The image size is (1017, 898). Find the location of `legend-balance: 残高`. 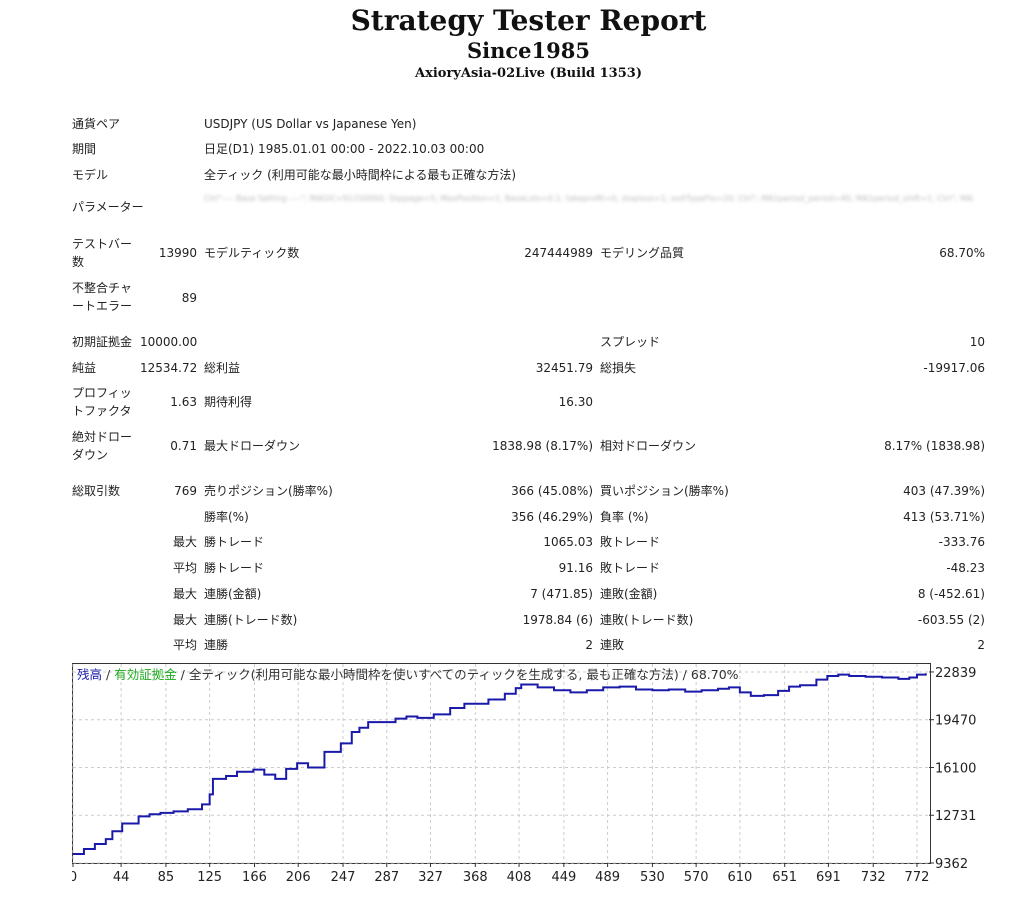

legend-balance: 残高 is located at coordinates (89, 674).